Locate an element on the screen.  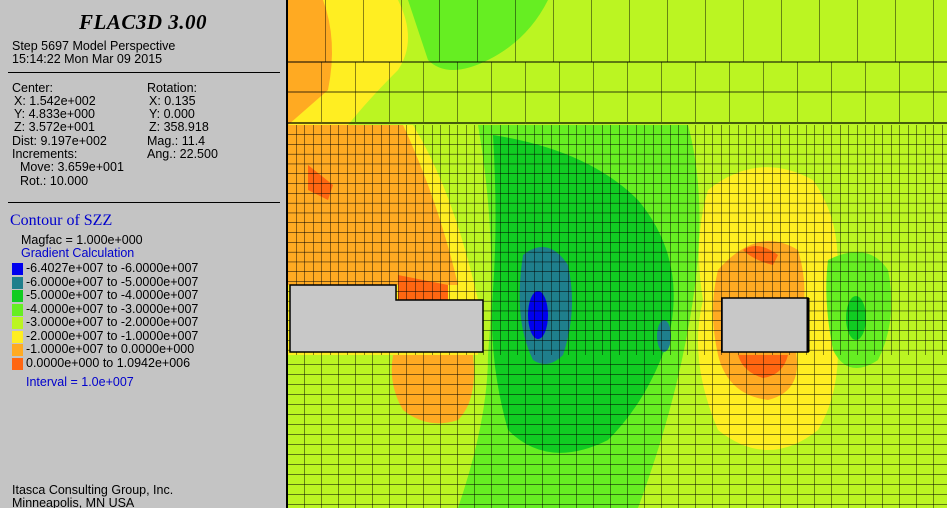
legend-label: -6.4027e+007 to -6.0000e+007 is located at coordinates (112, 268).